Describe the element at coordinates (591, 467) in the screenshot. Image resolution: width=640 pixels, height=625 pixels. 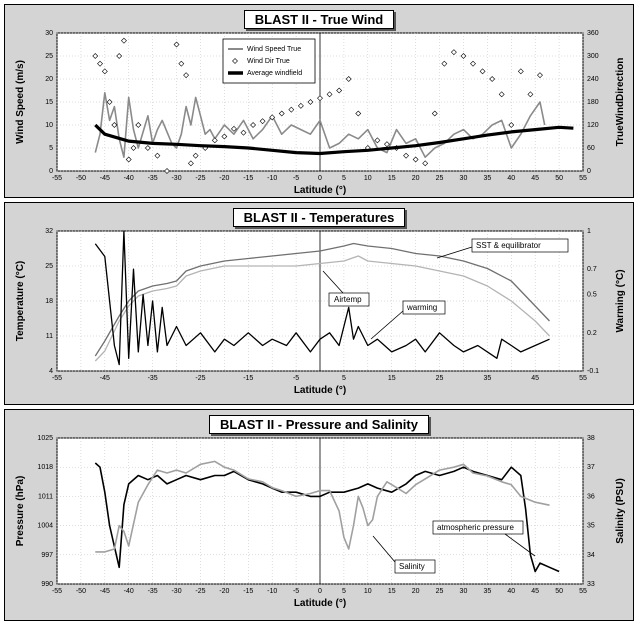
I see `y2-tick-label: 37` at that location.